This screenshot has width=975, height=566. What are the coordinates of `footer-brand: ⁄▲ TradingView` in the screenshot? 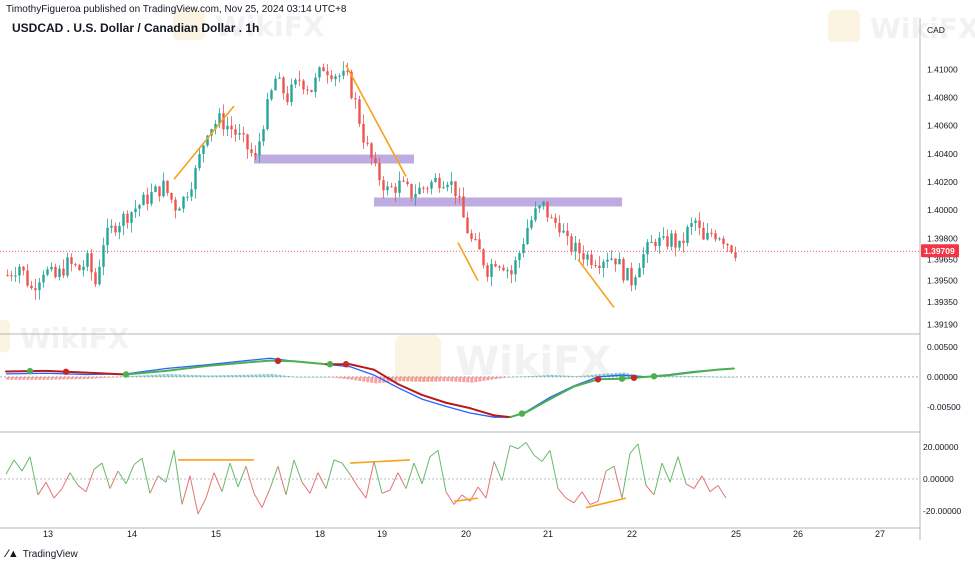 It's located at (42, 554).